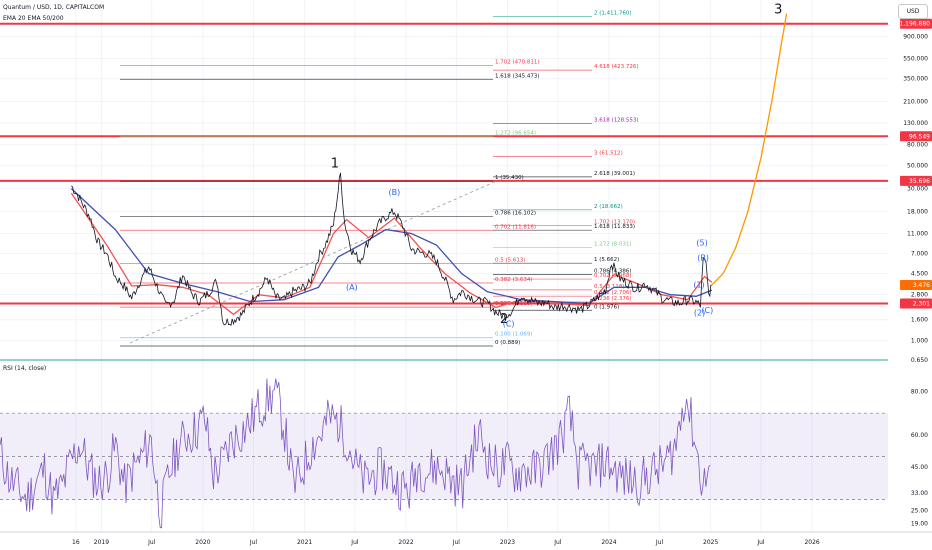 Image resolution: width=932 pixels, height=550 pixels. Describe the element at coordinates (608, 542) in the screenshot. I see `time-tick-label: 2024` at that location.